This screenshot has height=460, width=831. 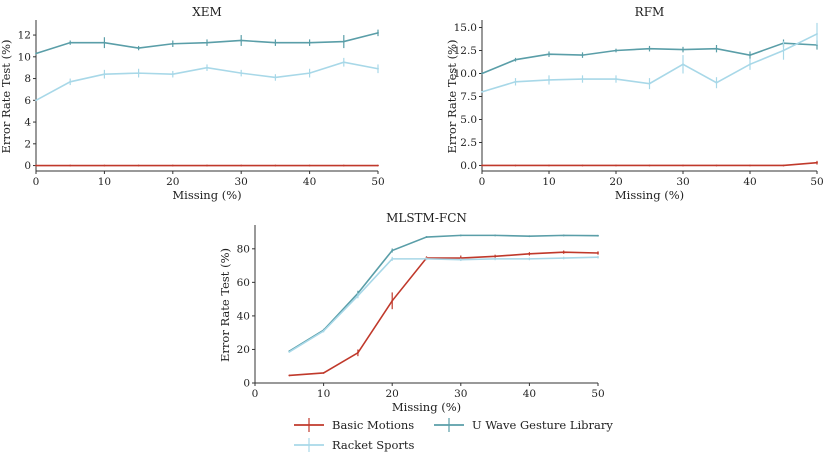 I want to click on y-tick-label: 60, so click(x=243, y=283).